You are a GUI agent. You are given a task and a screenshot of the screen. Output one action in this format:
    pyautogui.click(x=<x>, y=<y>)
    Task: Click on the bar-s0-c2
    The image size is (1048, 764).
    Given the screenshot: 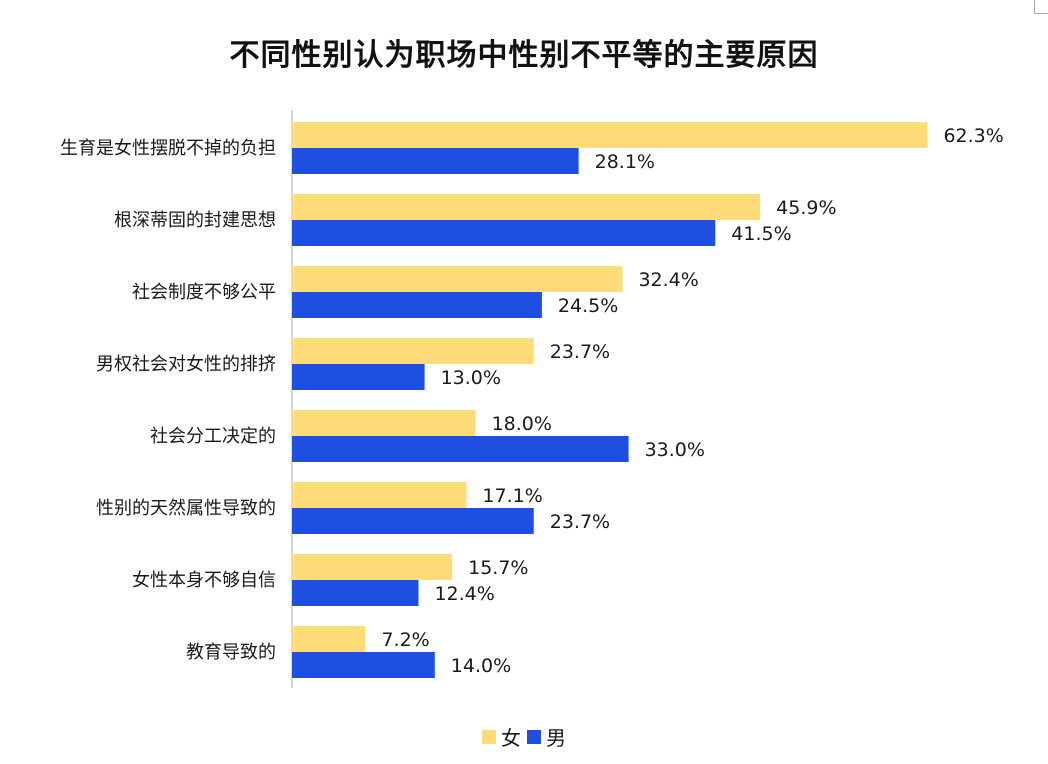 What is the action you would take?
    pyautogui.click(x=457, y=279)
    